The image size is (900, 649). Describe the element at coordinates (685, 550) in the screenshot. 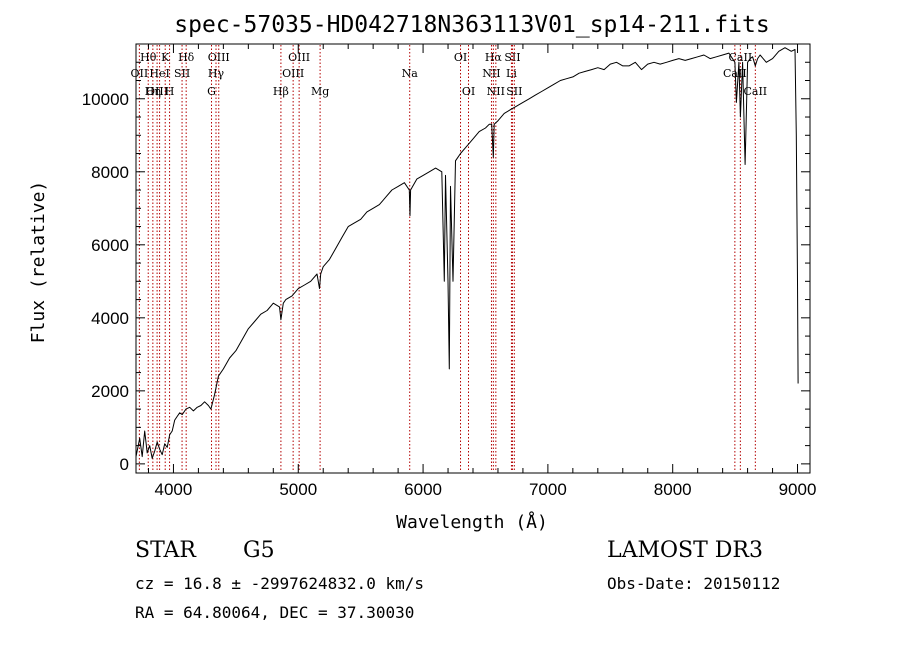

I see `survey-name: LAMOST DR3` at that location.